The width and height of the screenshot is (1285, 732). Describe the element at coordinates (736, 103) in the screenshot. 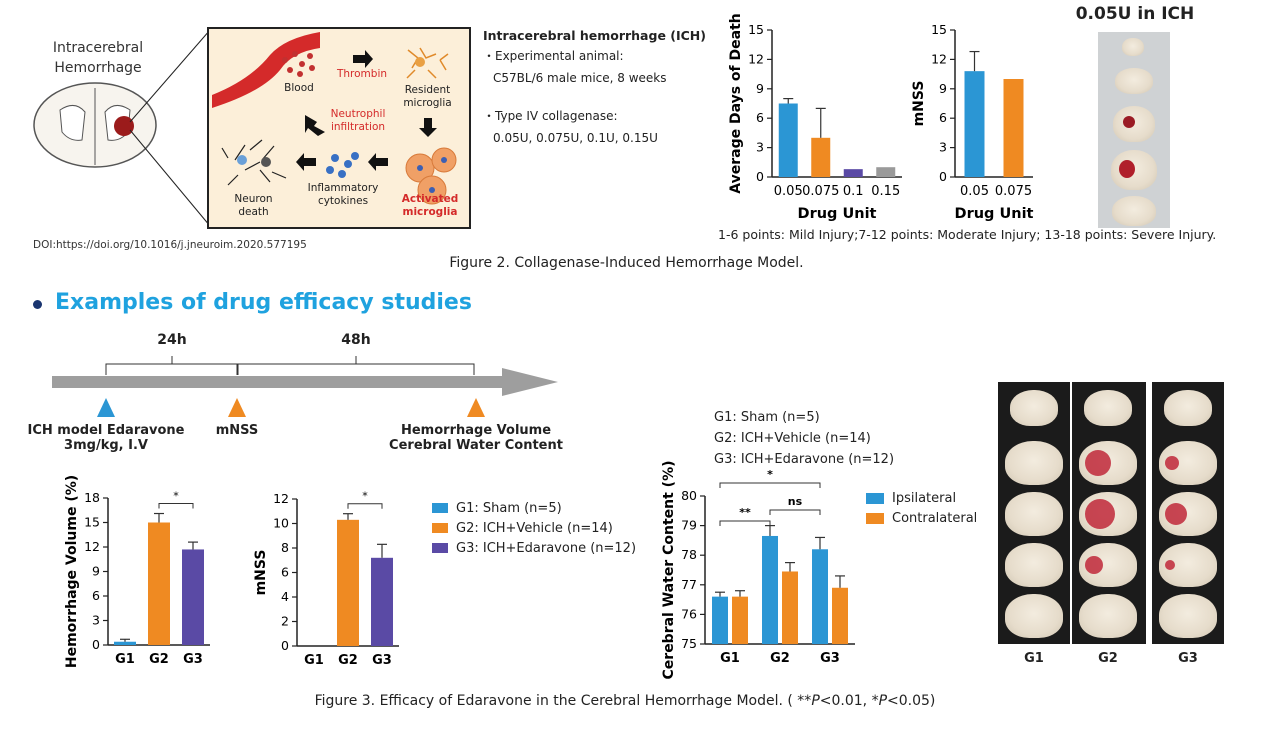

I see `y-axis-title: Average Days of Death` at that location.